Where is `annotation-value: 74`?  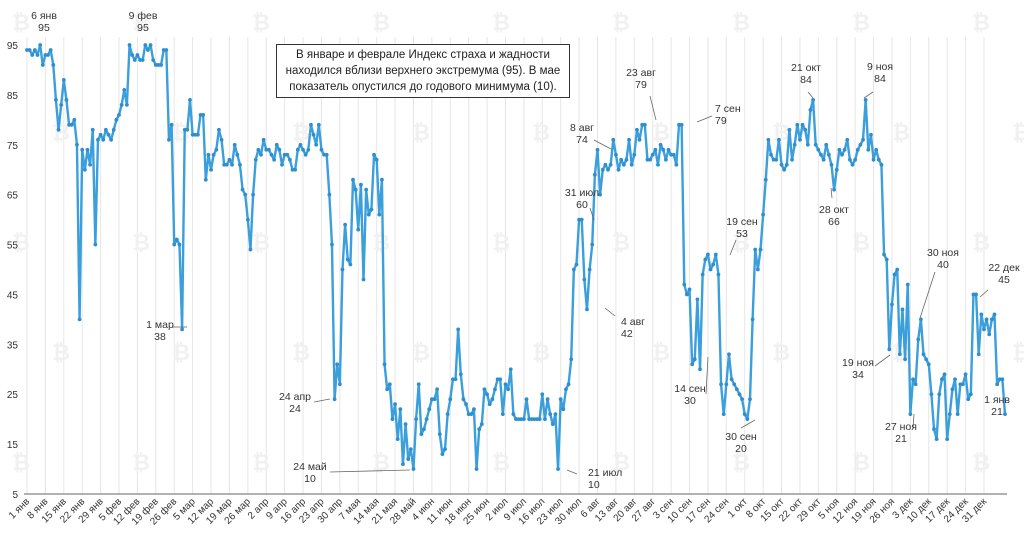
annotation-value: 74 is located at coordinates (582, 140).